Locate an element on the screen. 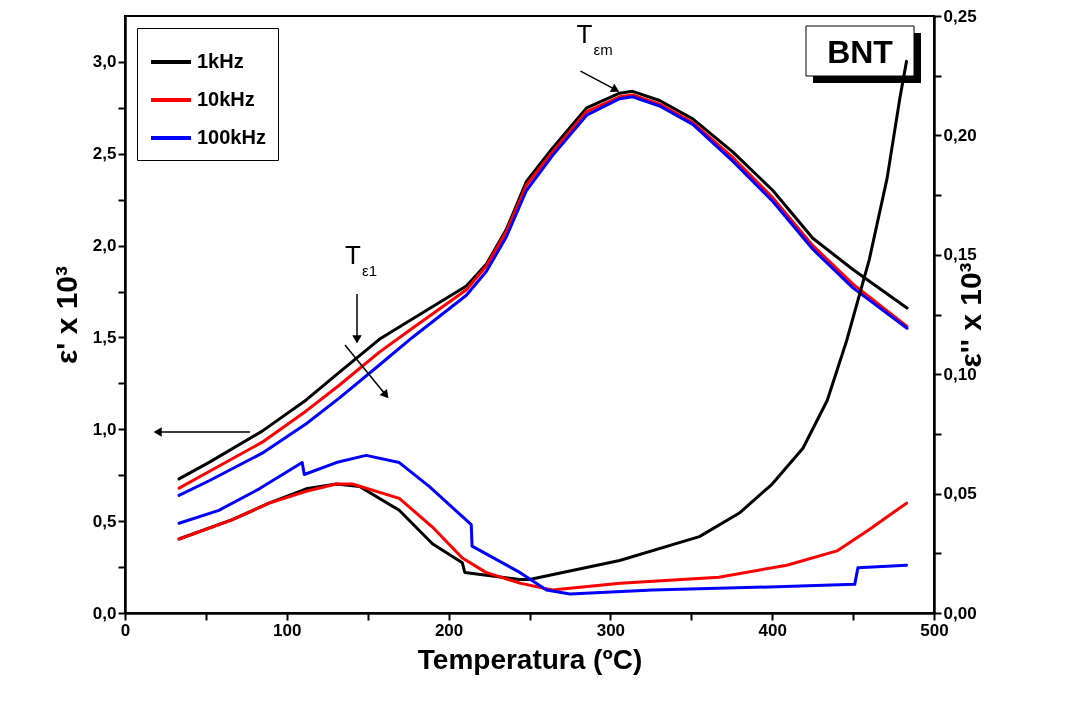 The width and height of the screenshot is (1066, 704). y-tick-label: 1,5 is located at coordinates (104, 337).